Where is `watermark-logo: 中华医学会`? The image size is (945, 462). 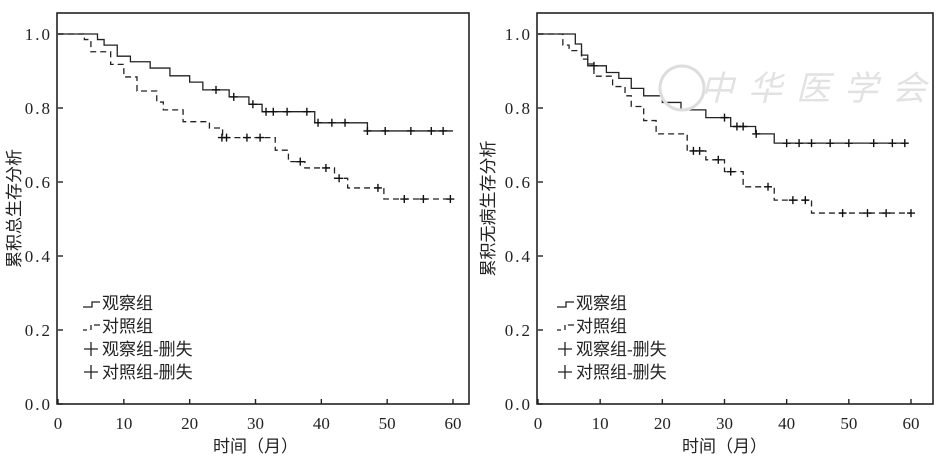
watermark-logo: 中华医学会 is located at coordinates (820, 89).